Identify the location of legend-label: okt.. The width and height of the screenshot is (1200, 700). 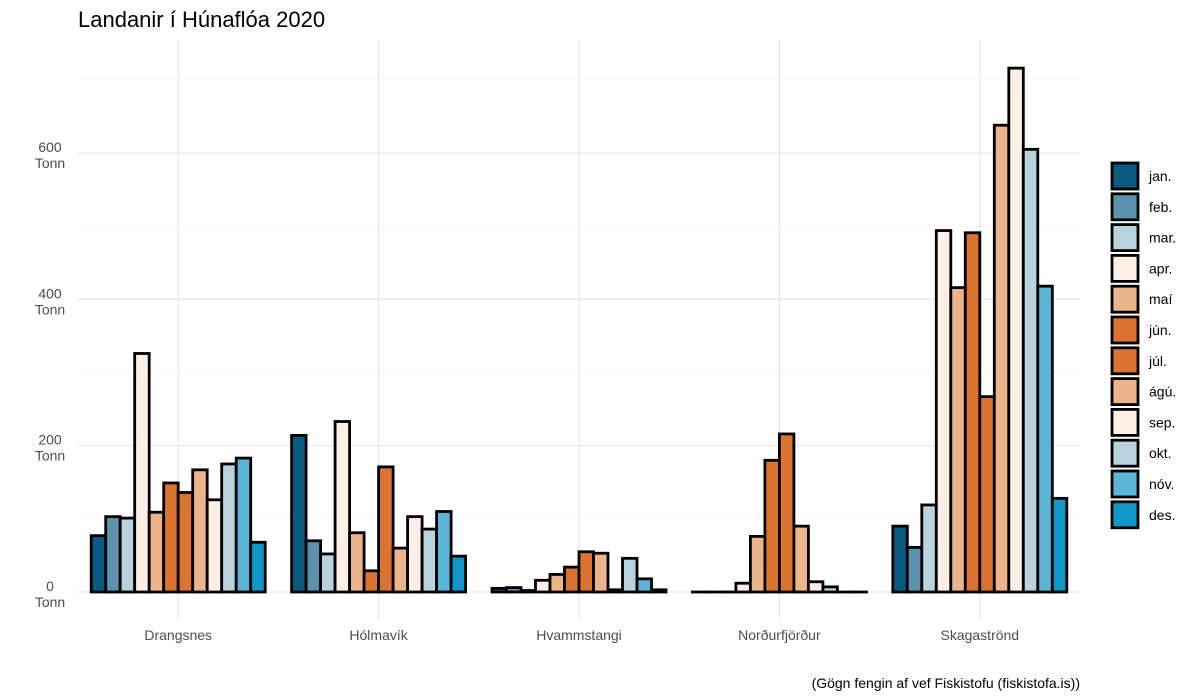
(1160, 453).